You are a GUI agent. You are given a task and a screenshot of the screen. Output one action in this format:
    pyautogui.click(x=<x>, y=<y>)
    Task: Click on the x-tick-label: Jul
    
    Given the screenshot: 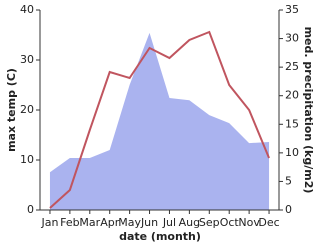 What is the action you would take?
    pyautogui.click(x=169, y=222)
    